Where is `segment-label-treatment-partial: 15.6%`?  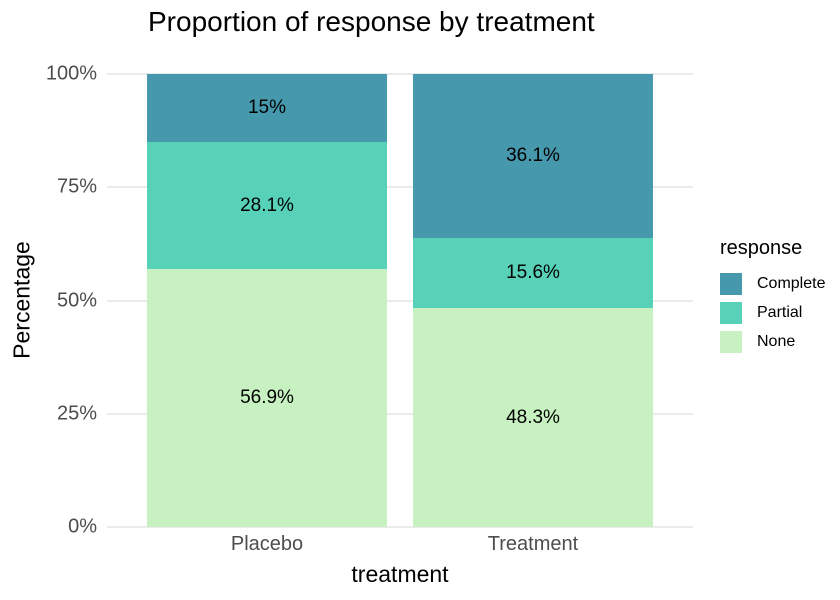 segment-label-treatment-partial: 15.6% is located at coordinates (533, 272).